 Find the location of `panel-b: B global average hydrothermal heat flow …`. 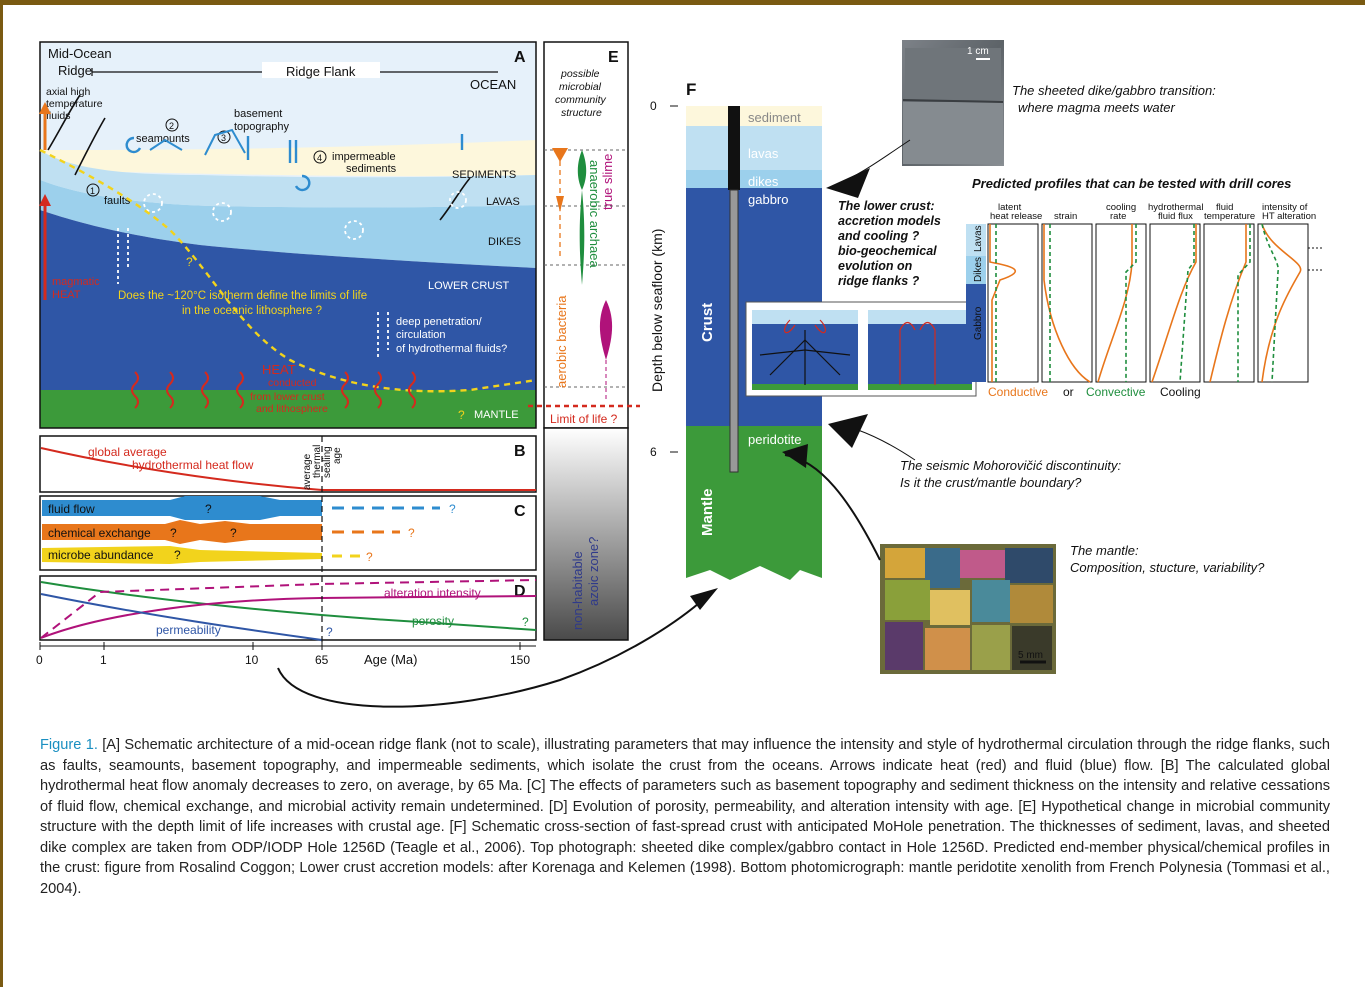

panel-b: B global average hydrothermal heat flow … is located at coordinates (288, 464).